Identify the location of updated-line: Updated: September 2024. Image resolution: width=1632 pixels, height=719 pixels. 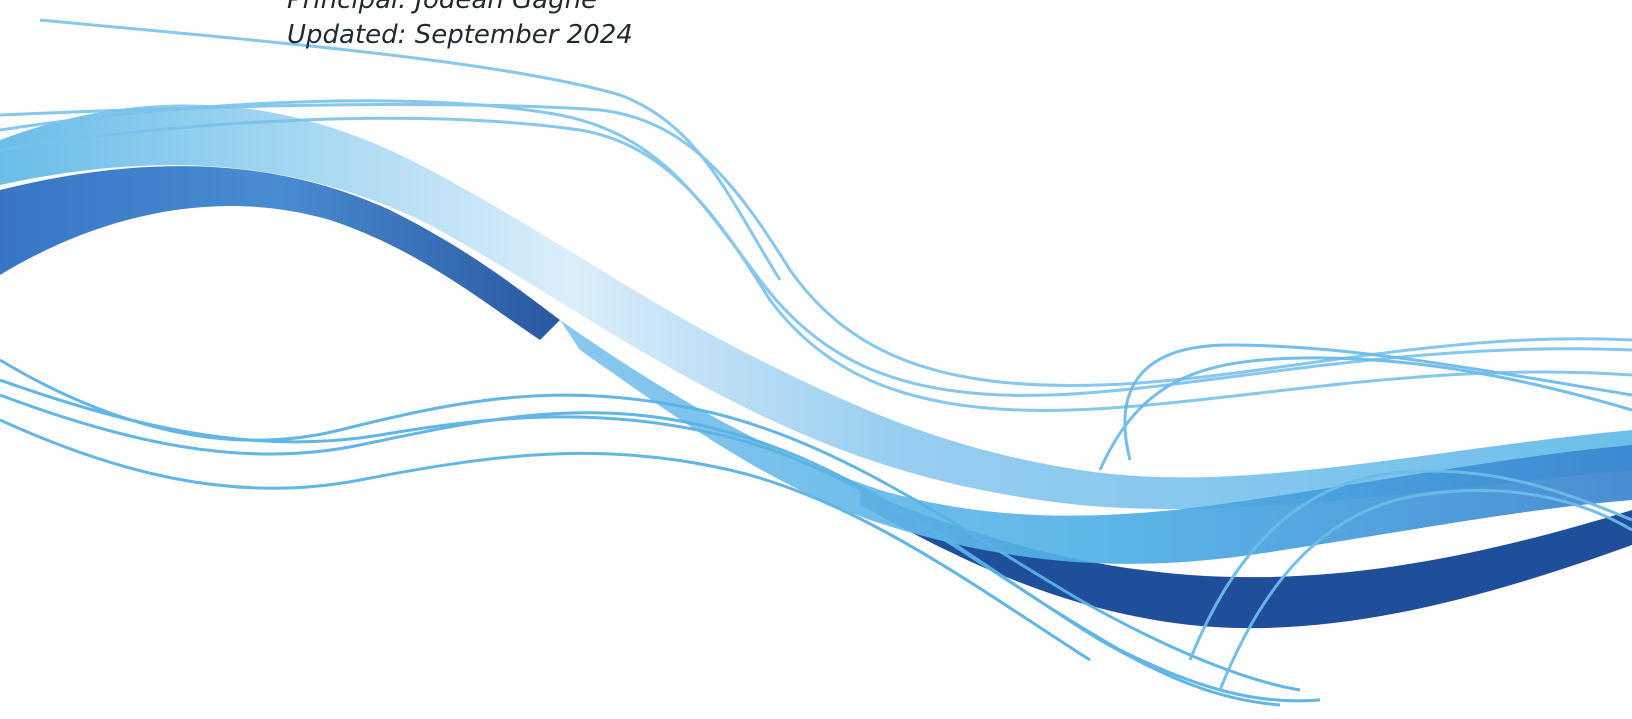
(460, 35).